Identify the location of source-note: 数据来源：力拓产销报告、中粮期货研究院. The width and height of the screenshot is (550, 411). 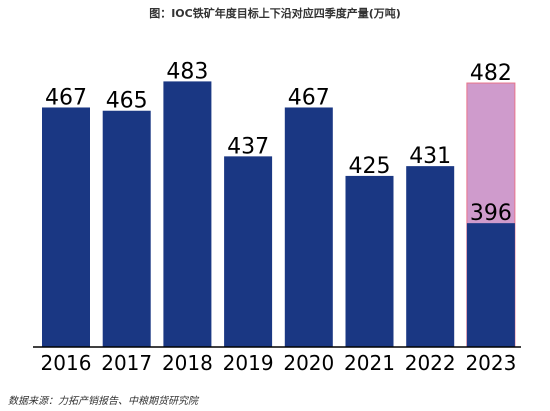
(103, 401).